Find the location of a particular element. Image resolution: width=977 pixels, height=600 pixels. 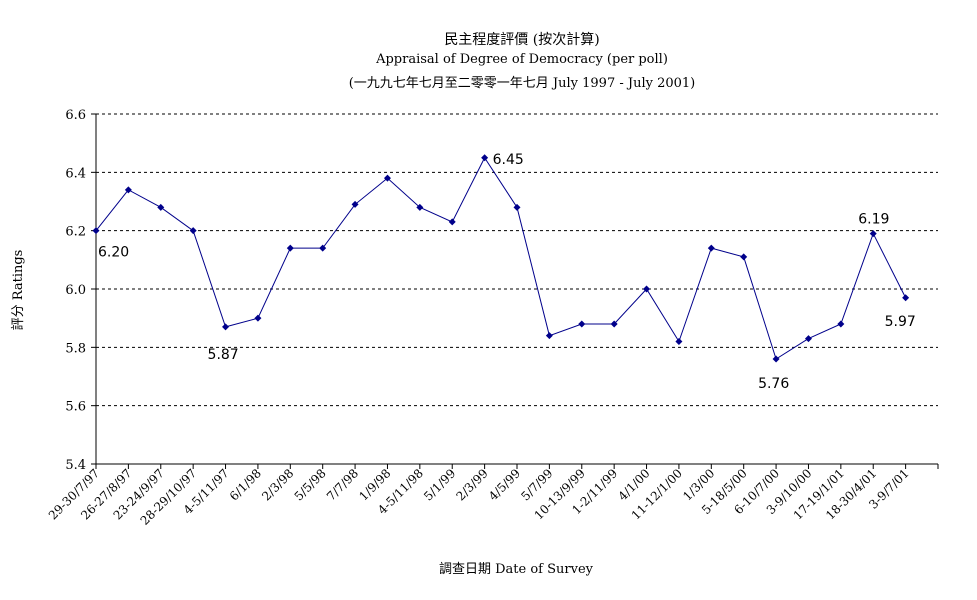

y-tick-label: 6.0 is located at coordinates (75, 290).